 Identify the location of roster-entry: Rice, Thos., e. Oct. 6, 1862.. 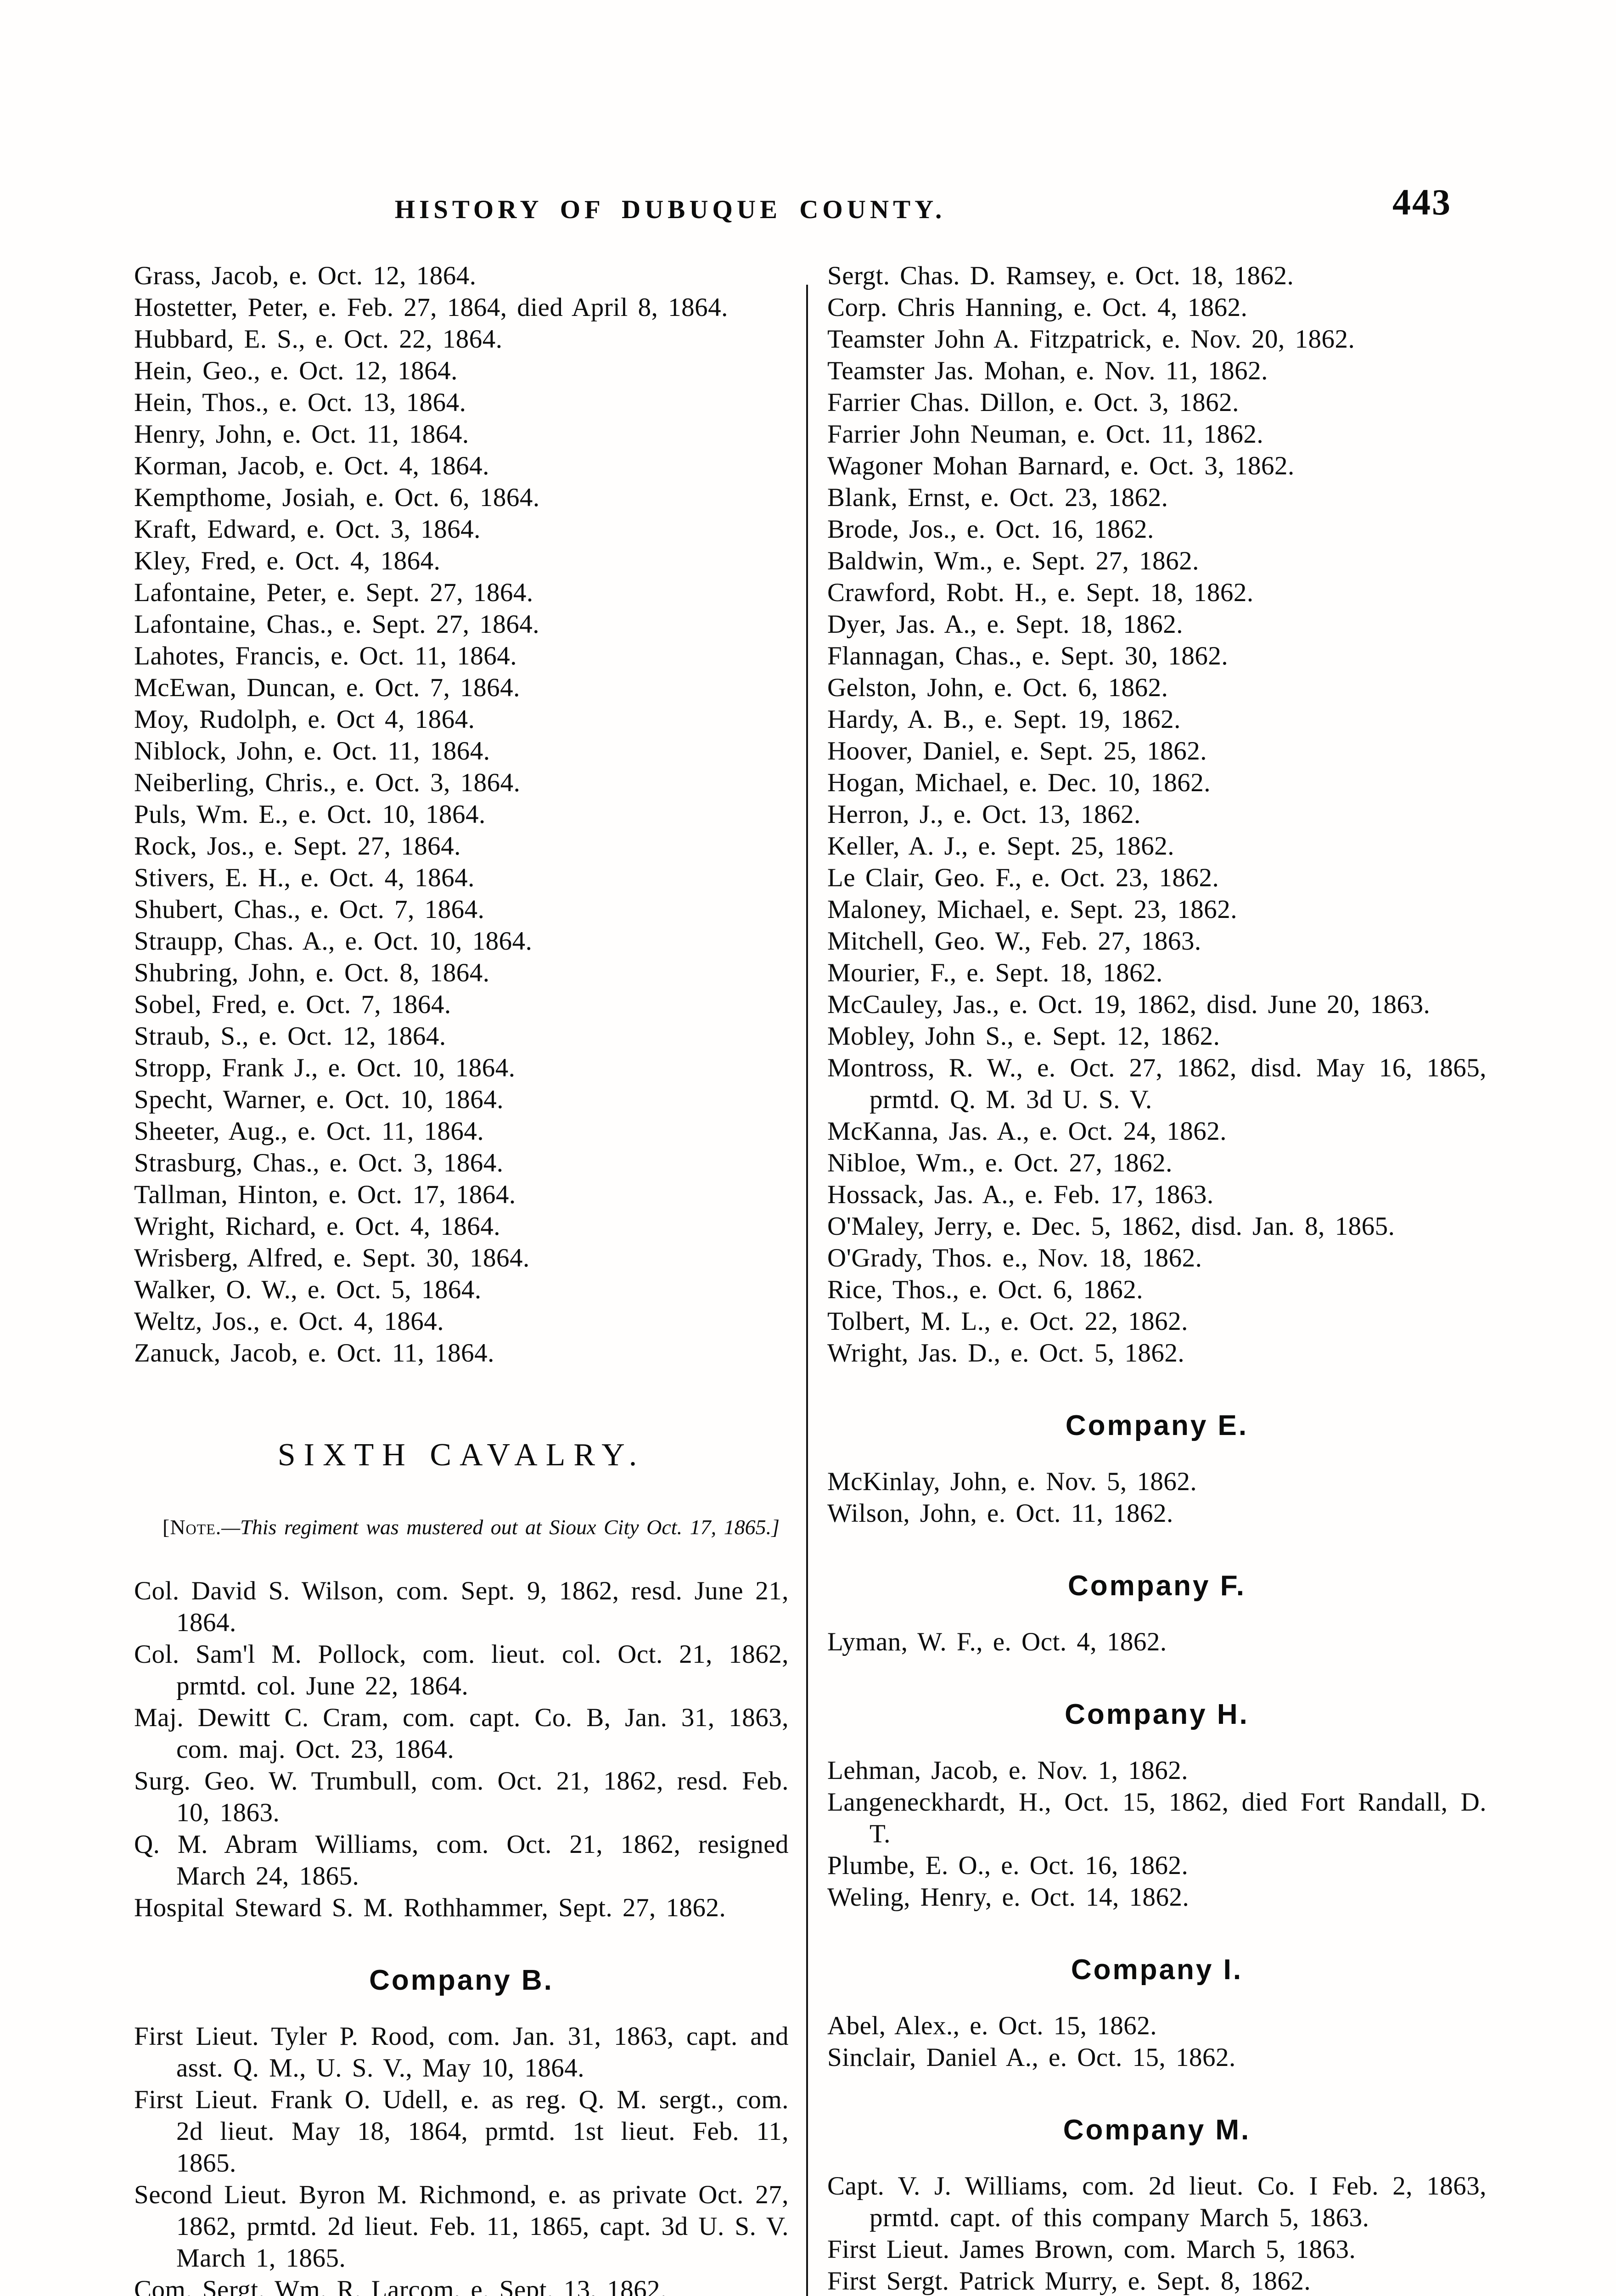
(986, 1289).